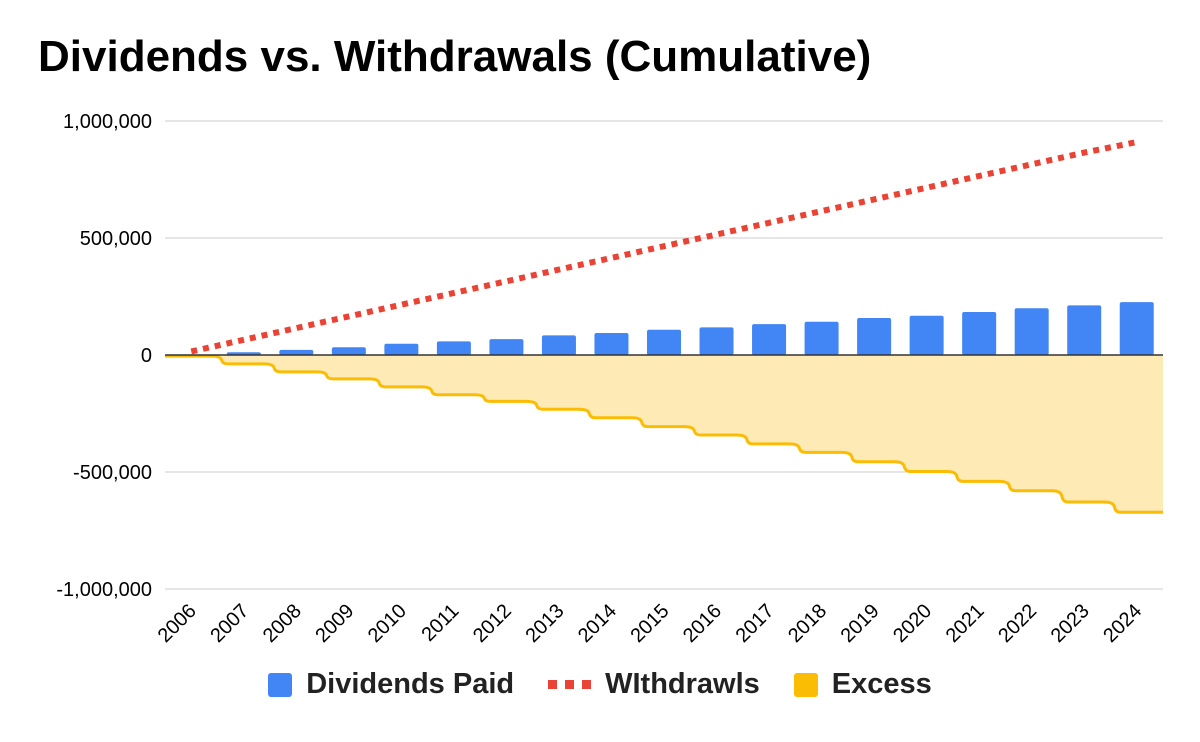  Describe the element at coordinates (912, 623) in the screenshot. I see `x-tick-label: 2020` at that location.